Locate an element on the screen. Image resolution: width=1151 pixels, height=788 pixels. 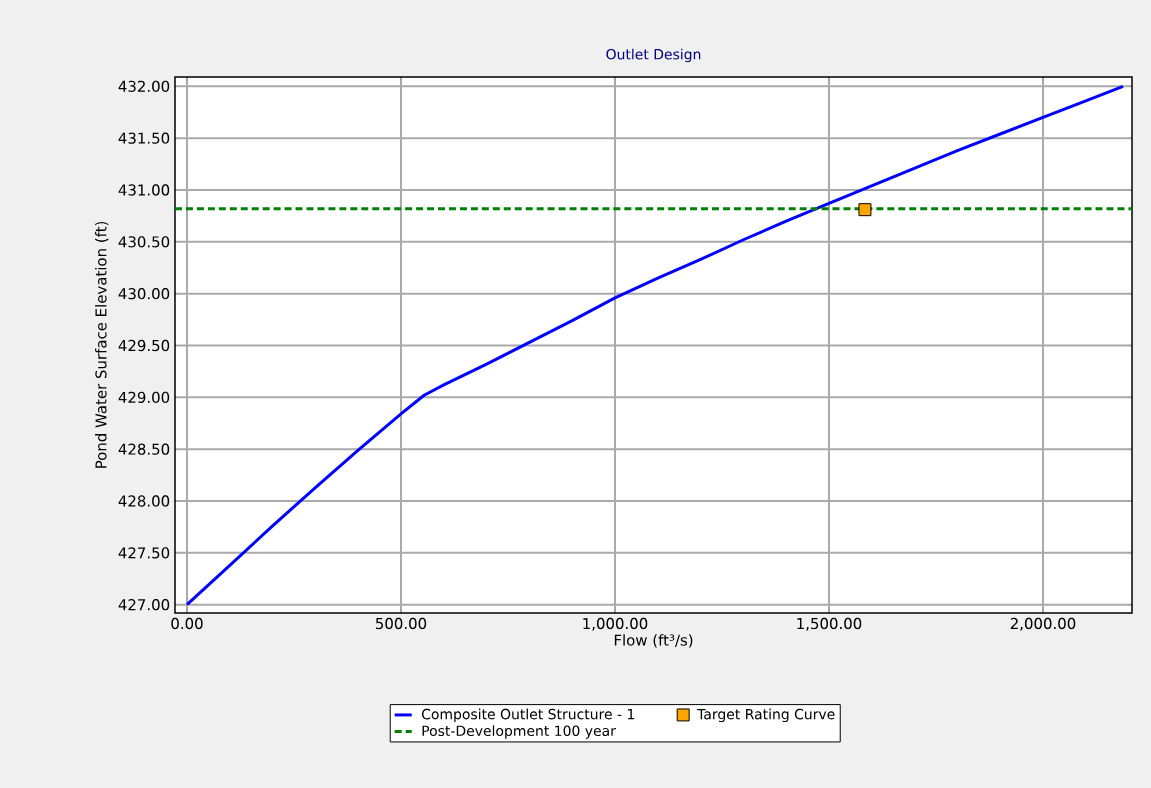
y-tick-label: 430.00 is located at coordinates (144, 294).